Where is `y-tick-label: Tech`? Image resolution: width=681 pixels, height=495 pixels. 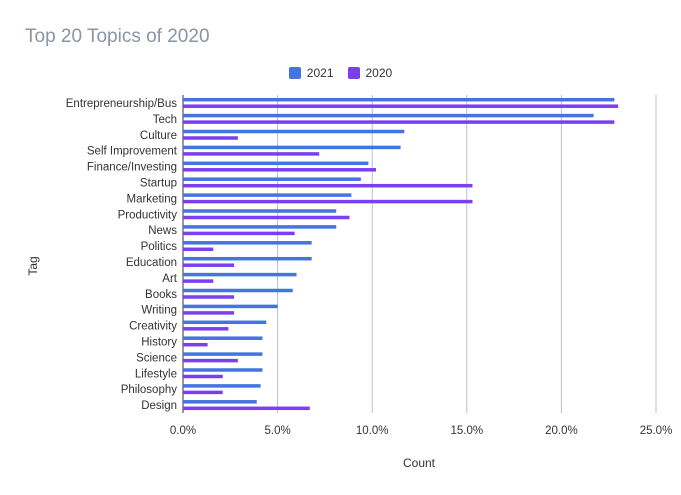
y-tick-label: Tech is located at coordinates (165, 120).